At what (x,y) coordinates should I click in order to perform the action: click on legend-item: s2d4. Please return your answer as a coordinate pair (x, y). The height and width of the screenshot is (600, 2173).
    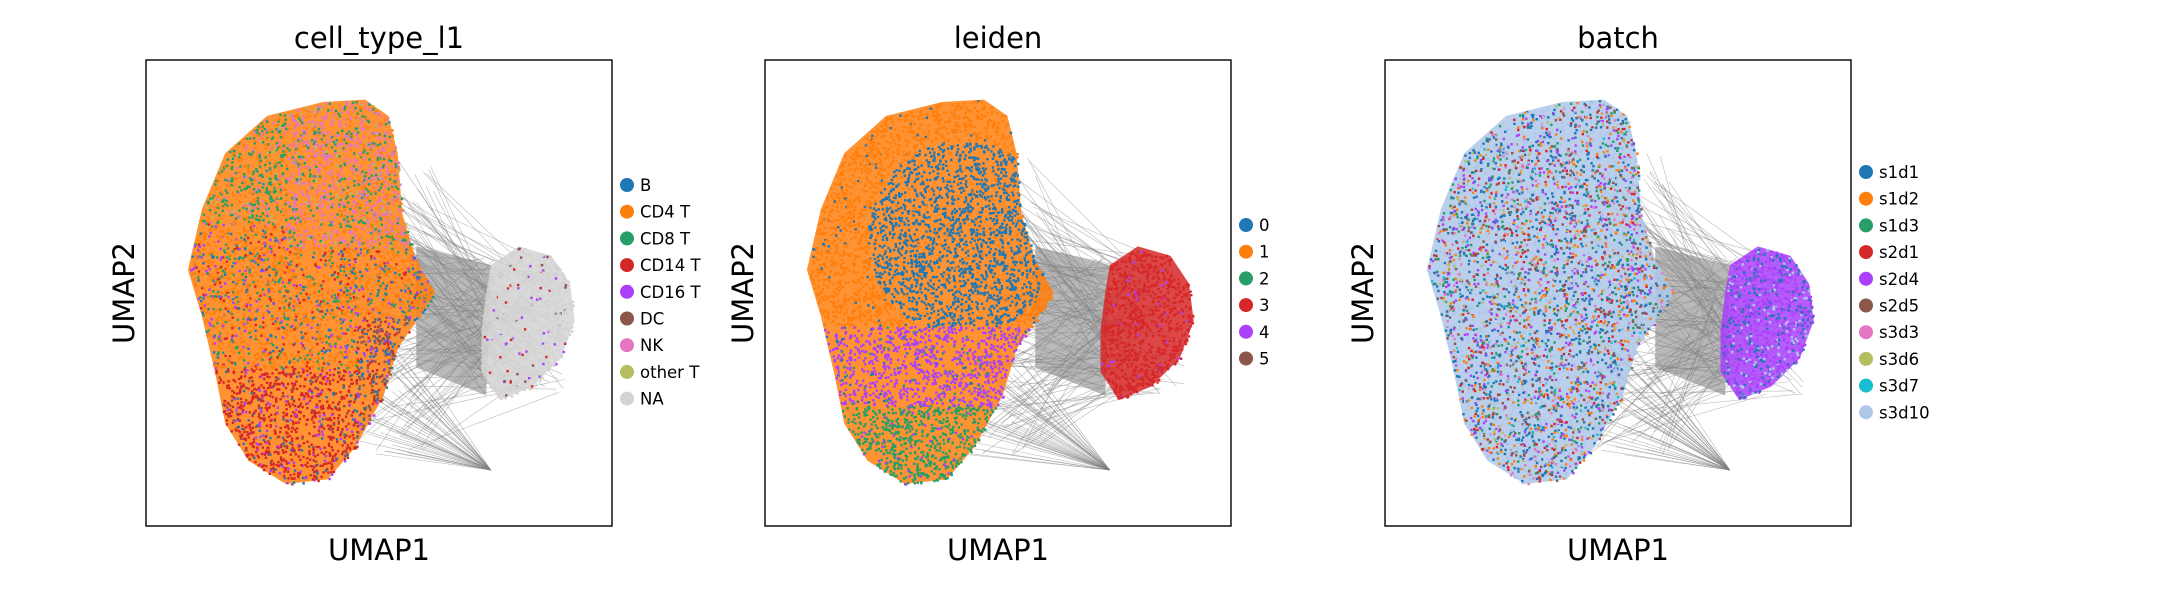
    Looking at the image, I should click on (1889, 279).